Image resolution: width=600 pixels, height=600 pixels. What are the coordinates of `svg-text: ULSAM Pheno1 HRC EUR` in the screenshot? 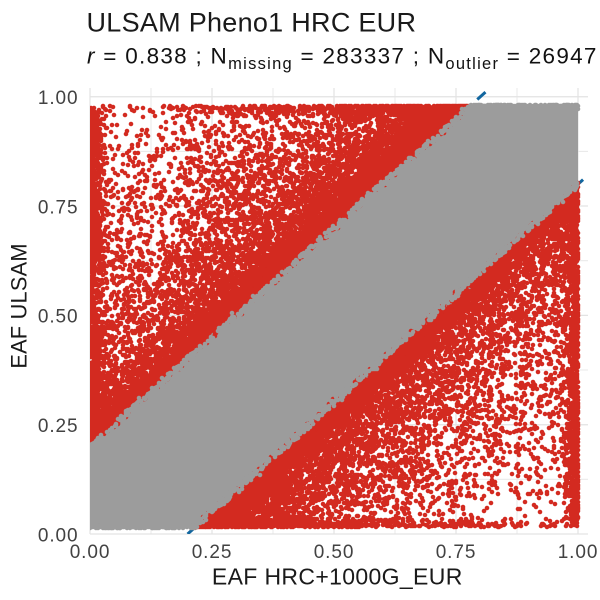 It's located at (252, 23).